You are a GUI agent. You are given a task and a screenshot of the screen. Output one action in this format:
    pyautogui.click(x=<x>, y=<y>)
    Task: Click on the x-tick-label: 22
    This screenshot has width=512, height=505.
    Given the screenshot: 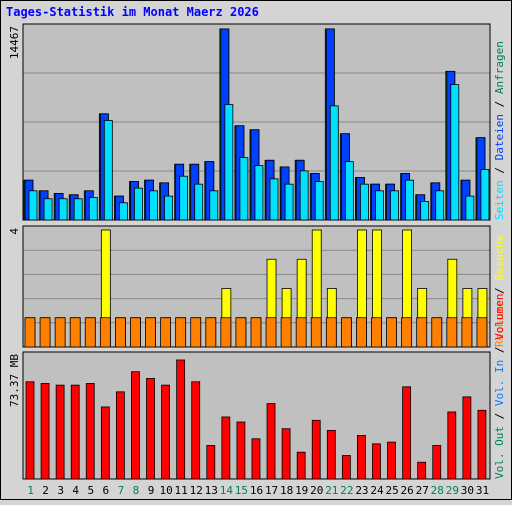 What is the action you would take?
    pyautogui.click(x=346, y=490)
    